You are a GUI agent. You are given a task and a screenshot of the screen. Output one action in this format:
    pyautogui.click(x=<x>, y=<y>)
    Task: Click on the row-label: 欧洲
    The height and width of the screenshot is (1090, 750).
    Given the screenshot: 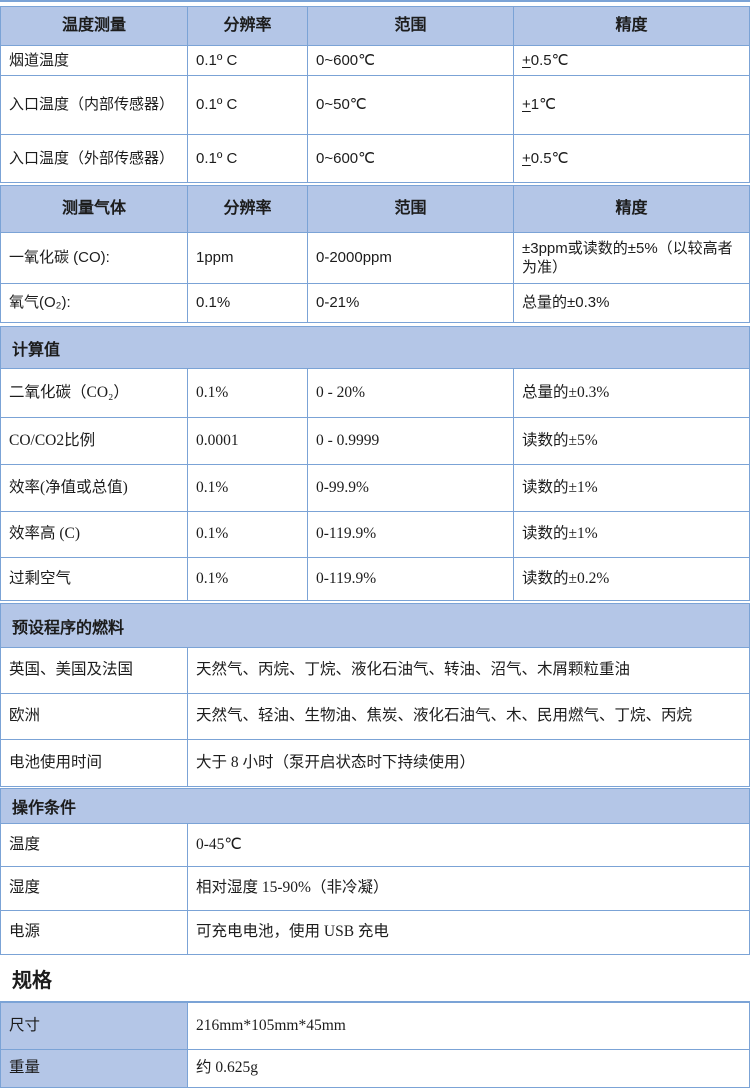 What is the action you would take?
    pyautogui.click(x=94, y=716)
    